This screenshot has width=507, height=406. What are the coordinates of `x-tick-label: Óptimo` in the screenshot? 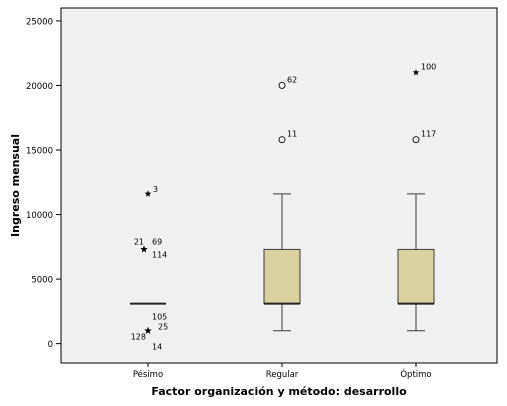 It's located at (415, 374).